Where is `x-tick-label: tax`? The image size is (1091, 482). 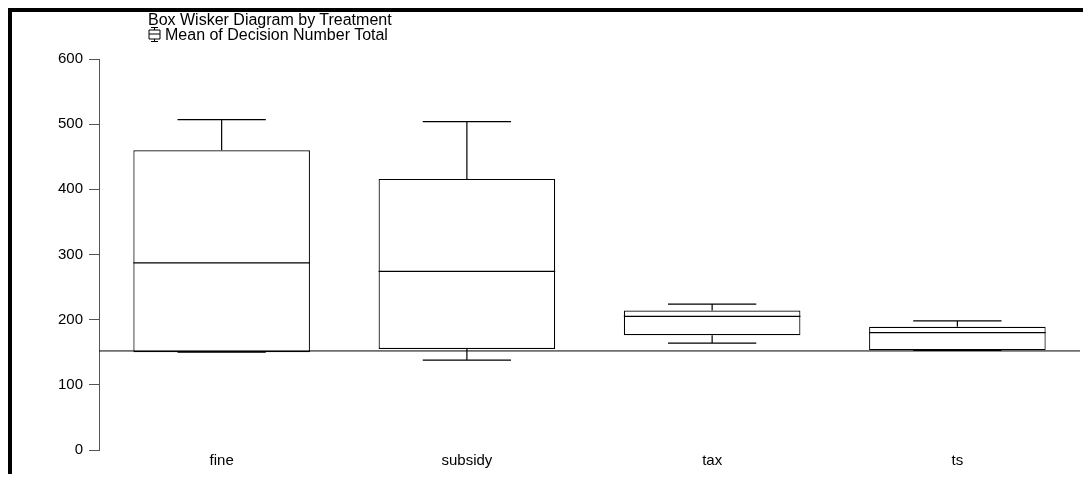
x-tick-label: tax is located at coordinates (712, 460).